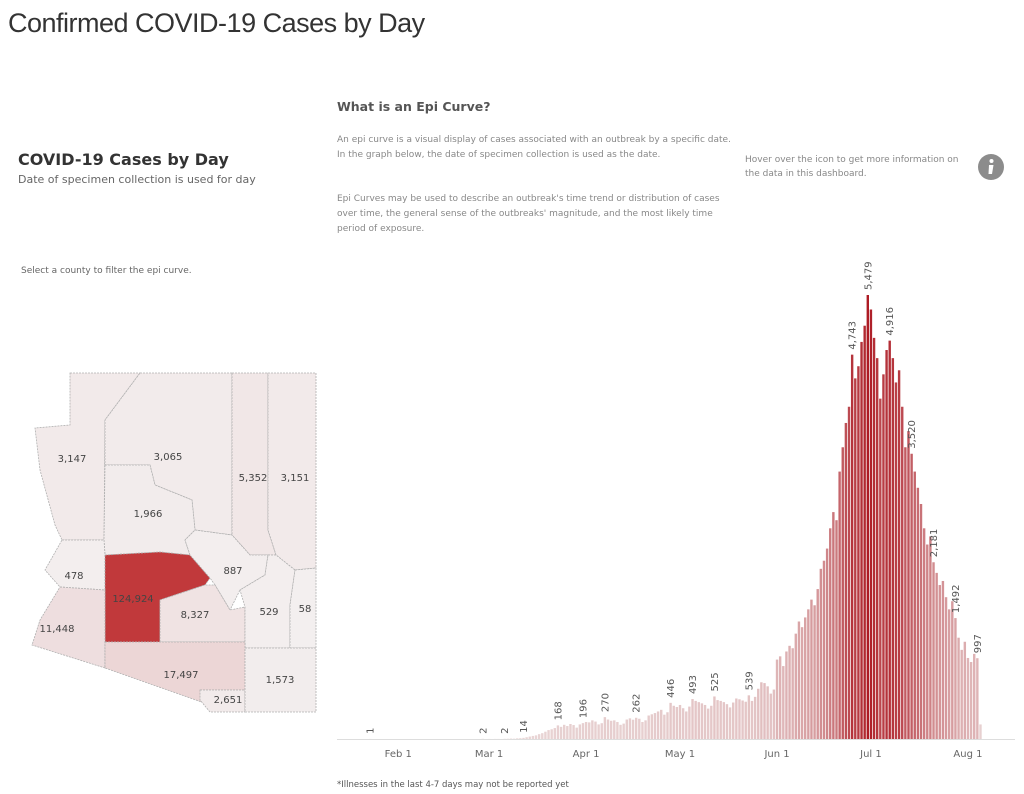 This screenshot has width=1024, height=794. What do you see at coordinates (991, 167) in the screenshot?
I see `info-icon` at bounding box center [991, 167].